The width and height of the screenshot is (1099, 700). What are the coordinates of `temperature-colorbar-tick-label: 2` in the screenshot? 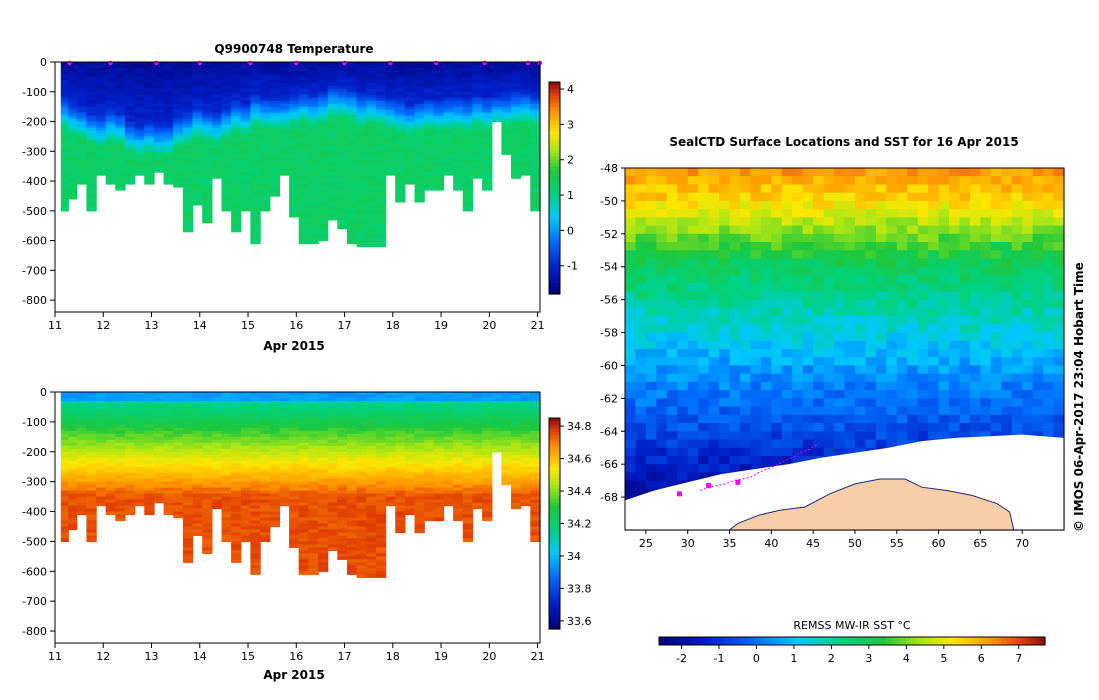 It's located at (570, 160).